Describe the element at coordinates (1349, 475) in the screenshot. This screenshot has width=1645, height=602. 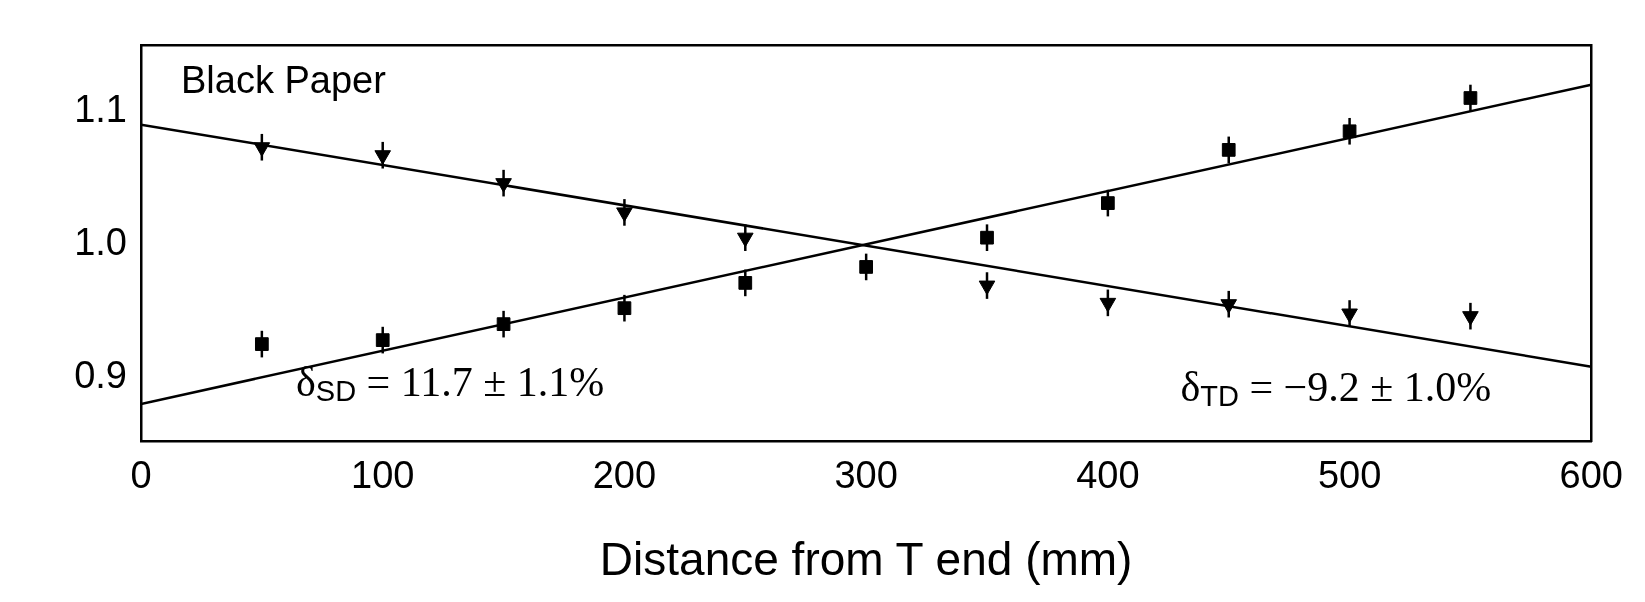
I see `x-tick-label: 500` at that location.